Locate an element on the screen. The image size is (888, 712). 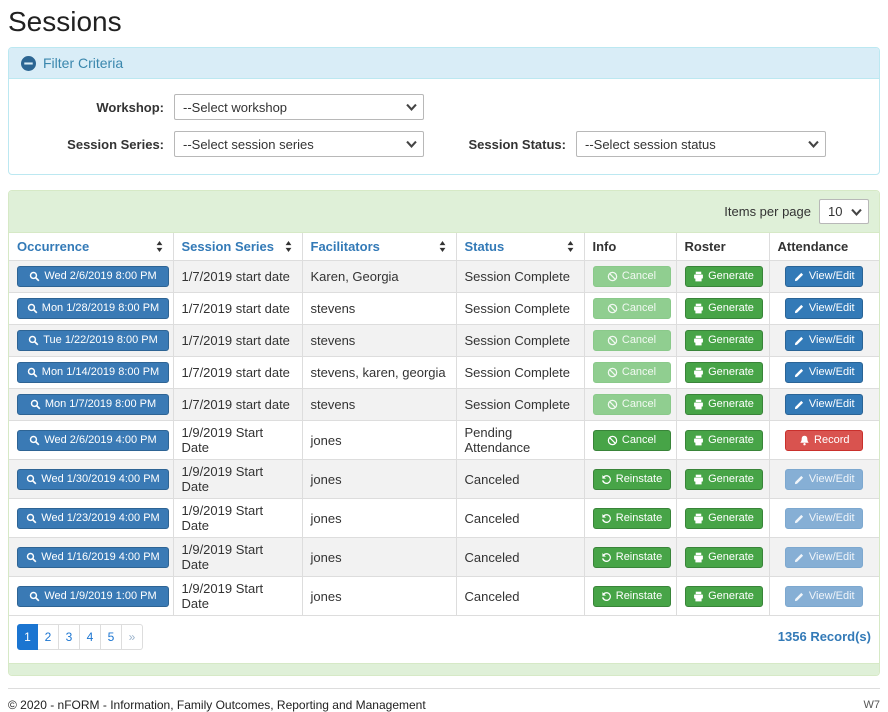
status-cell-text: Canceled is located at coordinates (492, 557).